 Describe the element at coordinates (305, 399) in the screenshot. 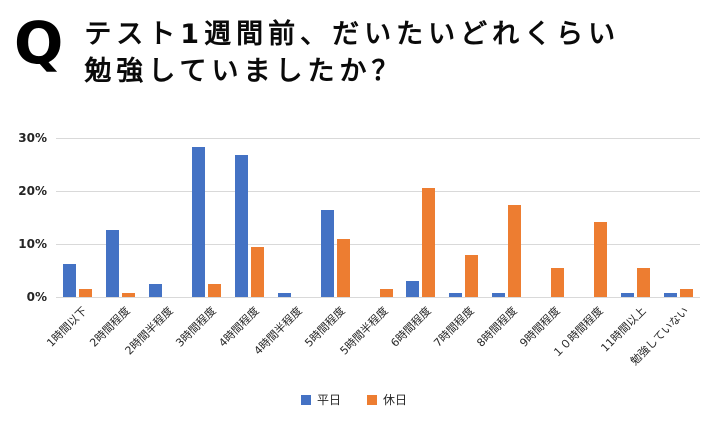

I see `legend-swatch-weekday` at that location.